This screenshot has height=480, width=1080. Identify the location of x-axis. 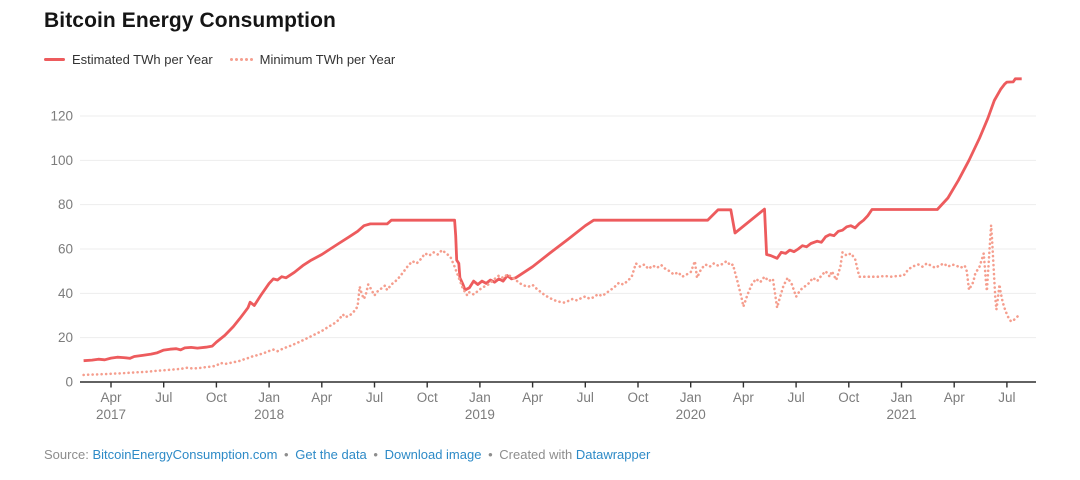
(558, 384).